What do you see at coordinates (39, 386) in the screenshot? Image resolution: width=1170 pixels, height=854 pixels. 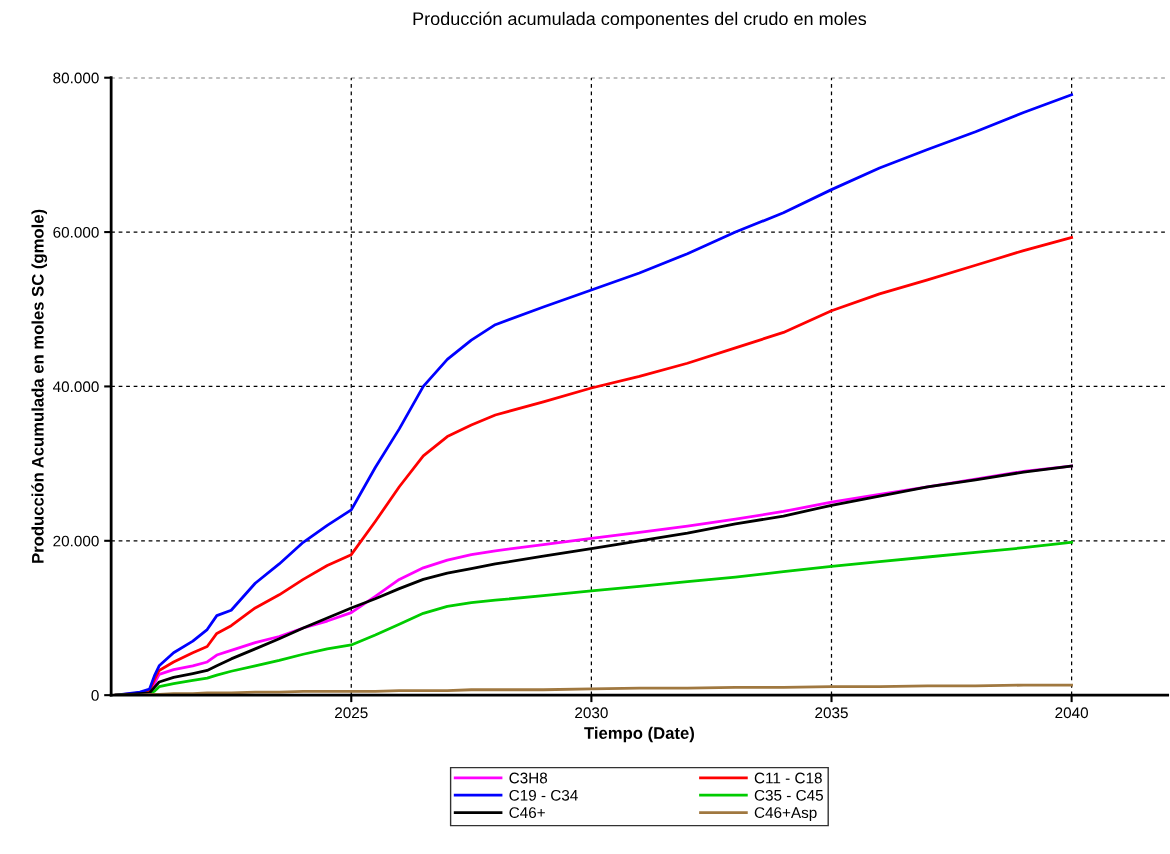 I see `y-axis-title: Producción Acumulada en moles SC (gmole)` at bounding box center [39, 386].